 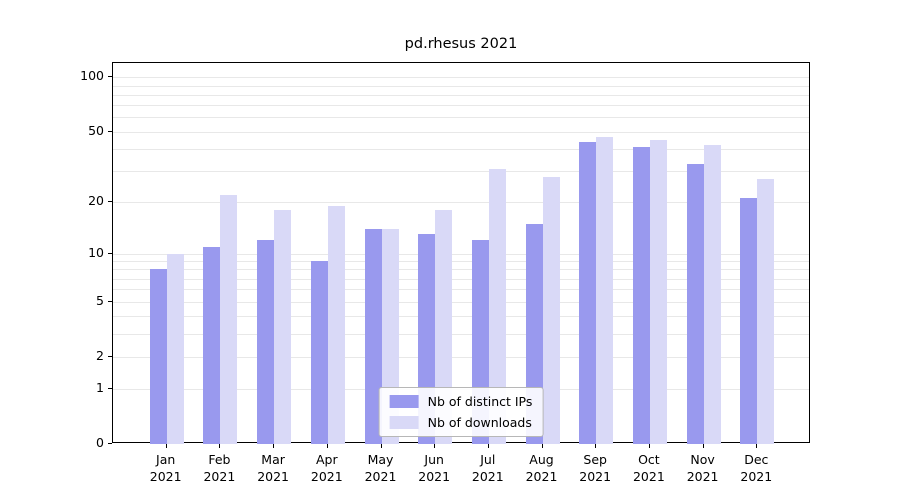 What do you see at coordinates (404, 401) in the screenshot?
I see `legend-swatch-distinct-ips` at bounding box center [404, 401].